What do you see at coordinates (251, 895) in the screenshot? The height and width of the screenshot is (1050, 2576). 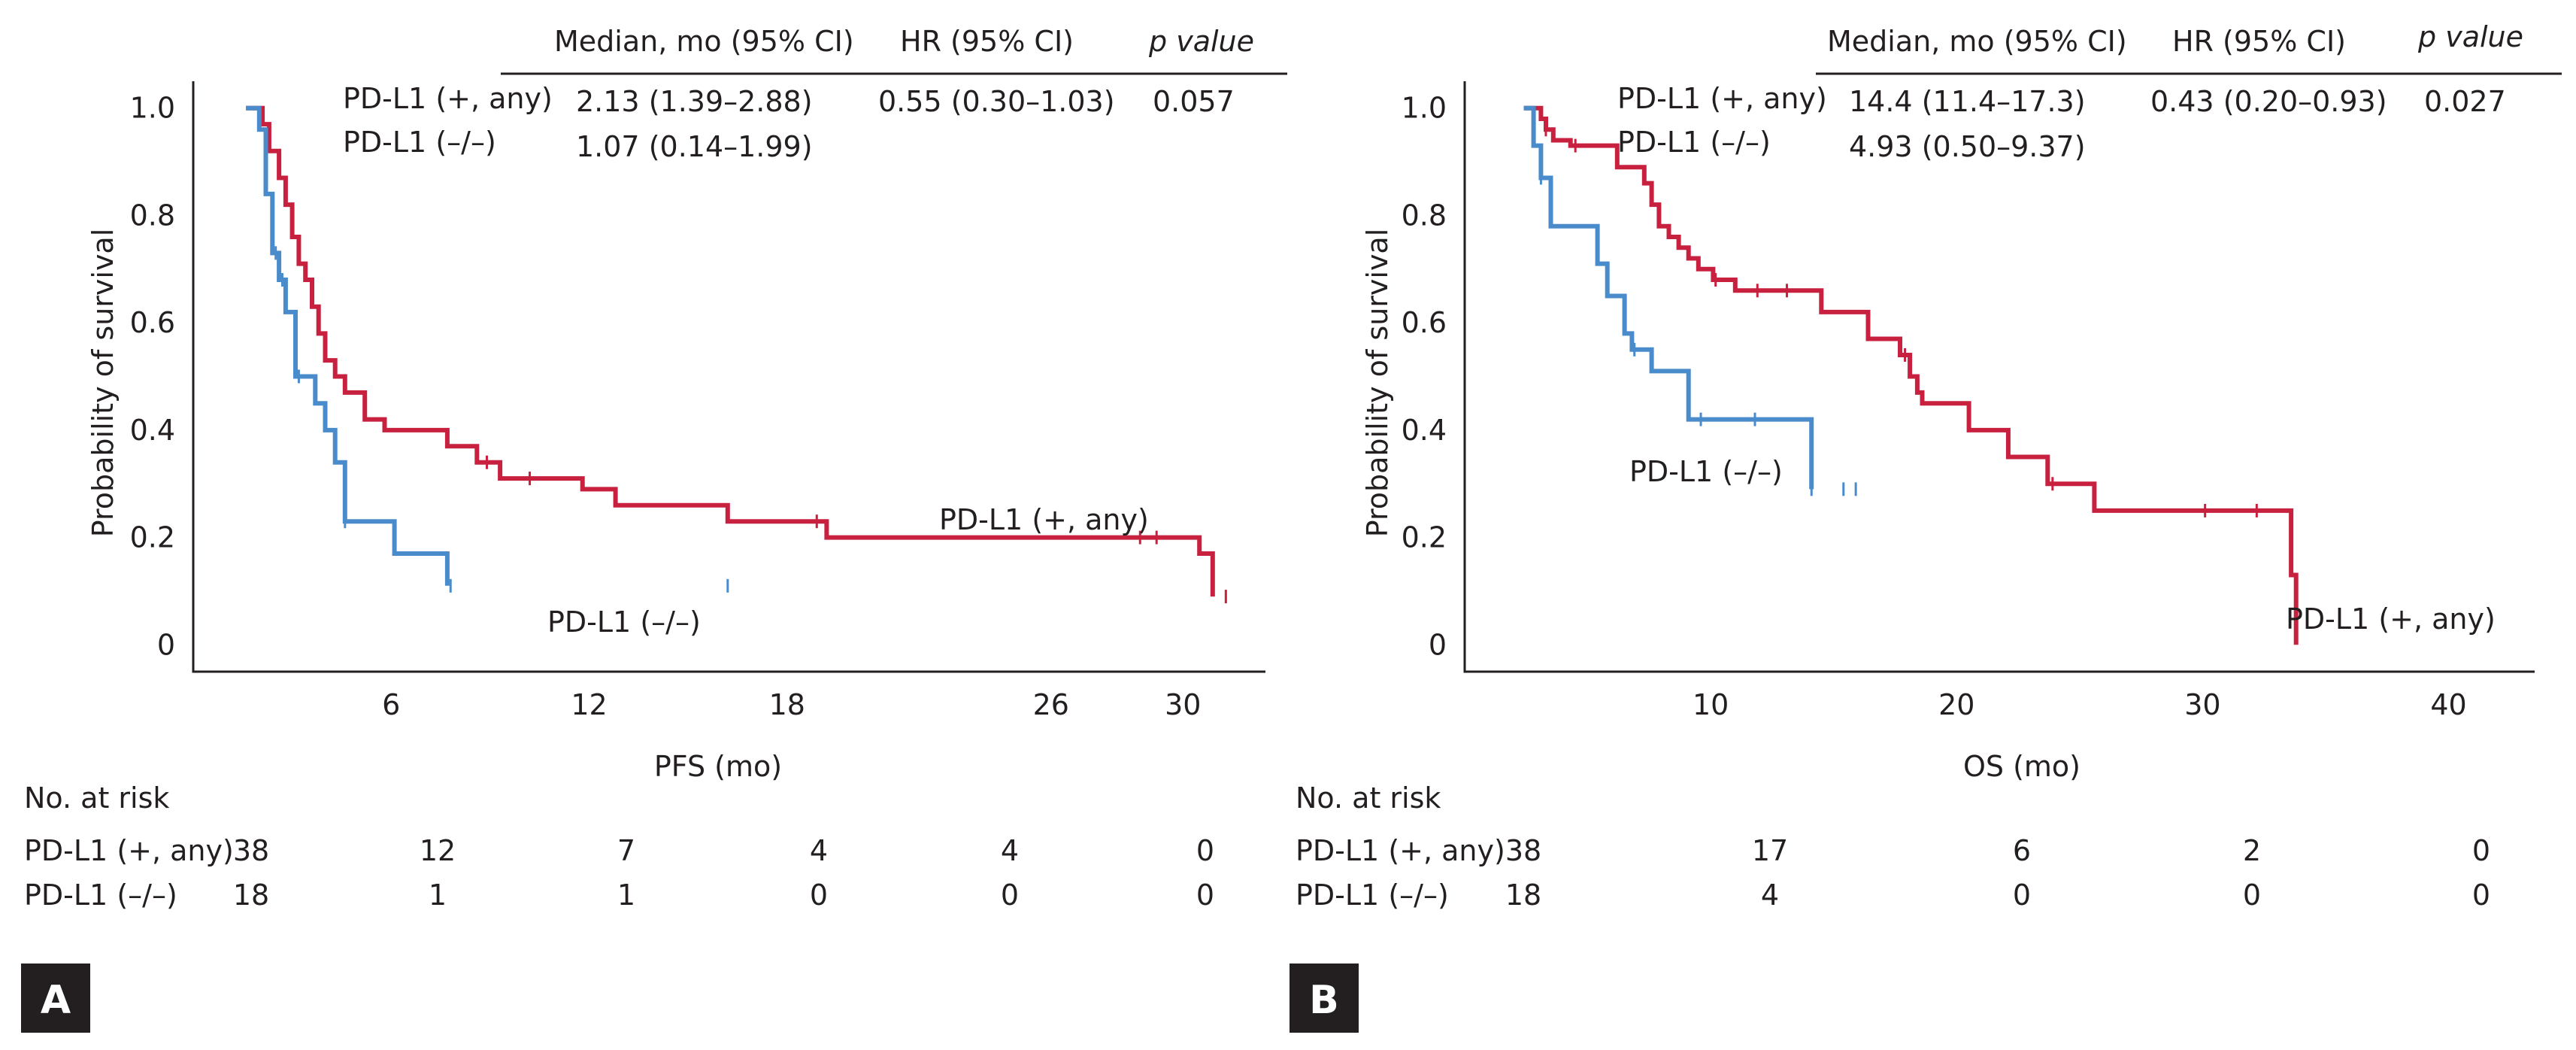 I see `panel-a-risk-value: 18` at bounding box center [251, 895].